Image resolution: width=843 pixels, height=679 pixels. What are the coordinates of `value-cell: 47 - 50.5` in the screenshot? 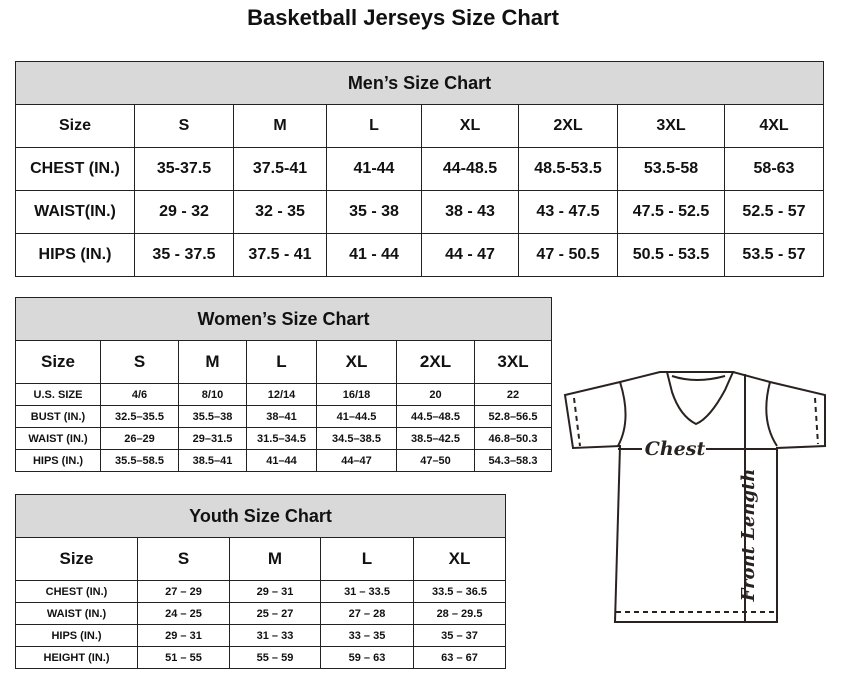 It's located at (568, 255).